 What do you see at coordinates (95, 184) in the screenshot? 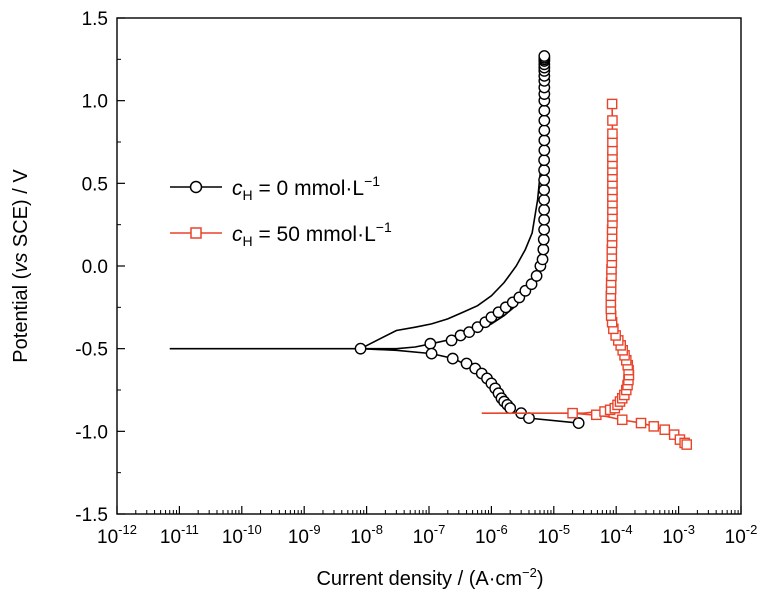
I see `y-tick-label: 0.5` at bounding box center [95, 184].